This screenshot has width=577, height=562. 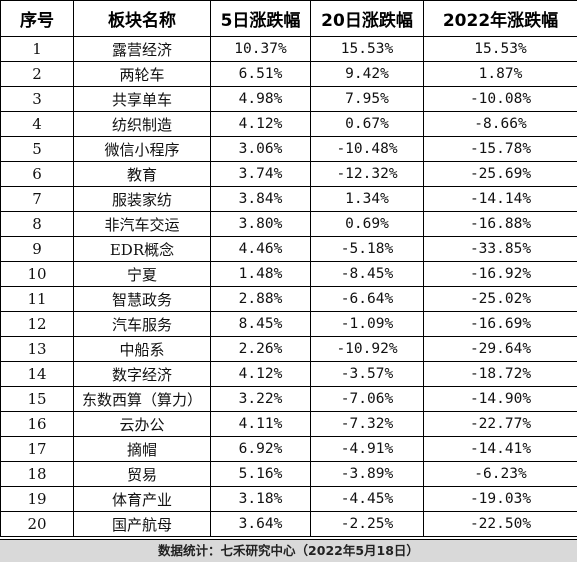 I want to click on row-index-cell: 1, so click(x=37, y=49).